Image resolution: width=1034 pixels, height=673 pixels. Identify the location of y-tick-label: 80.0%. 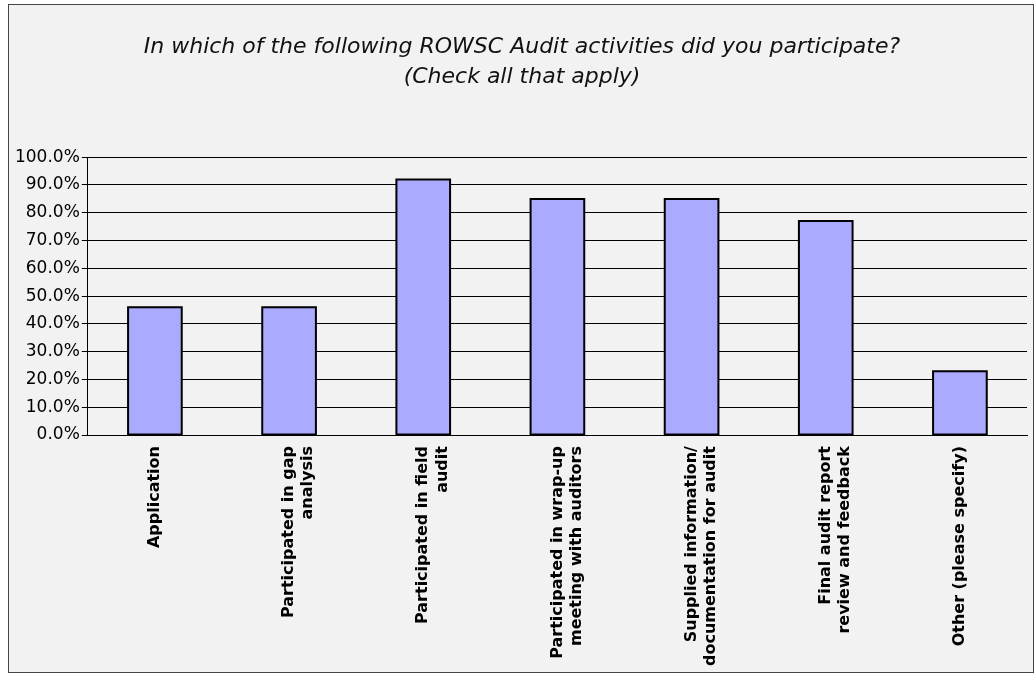
(52, 211).